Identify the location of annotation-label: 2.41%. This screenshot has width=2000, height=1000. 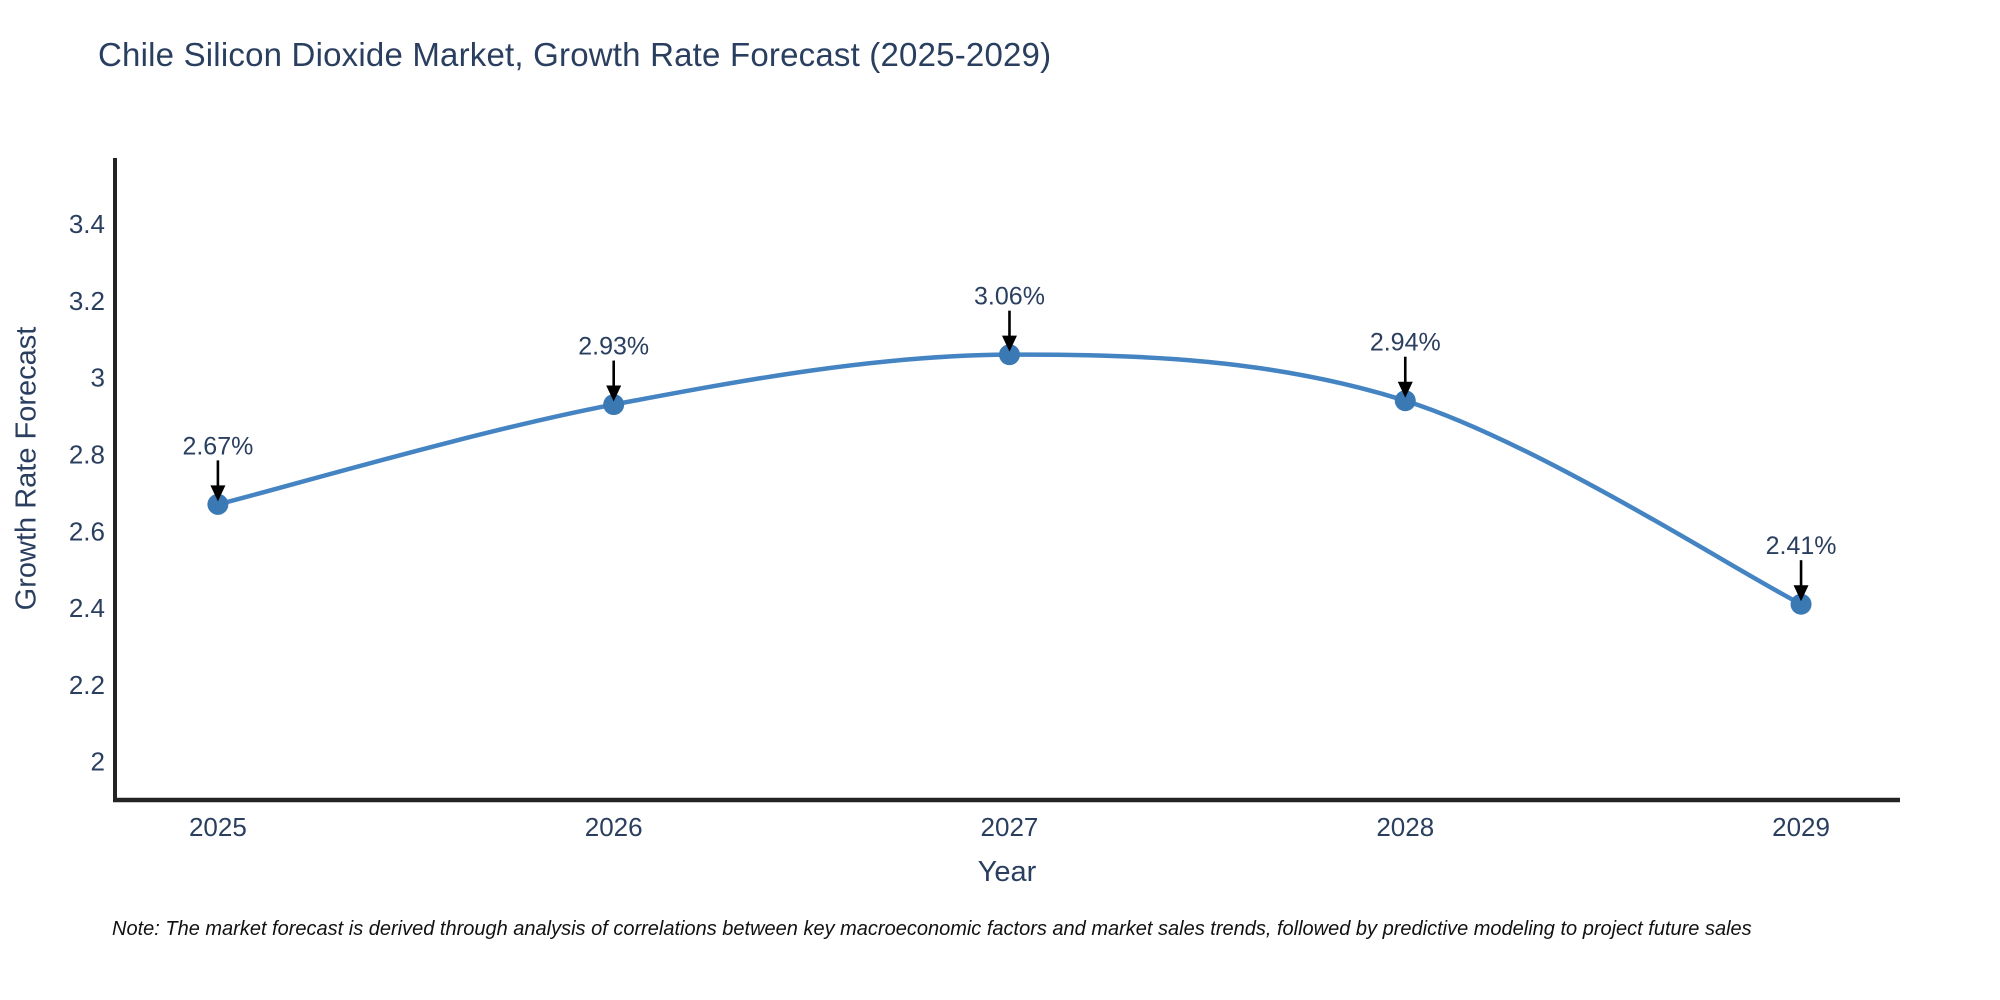
(1801, 546).